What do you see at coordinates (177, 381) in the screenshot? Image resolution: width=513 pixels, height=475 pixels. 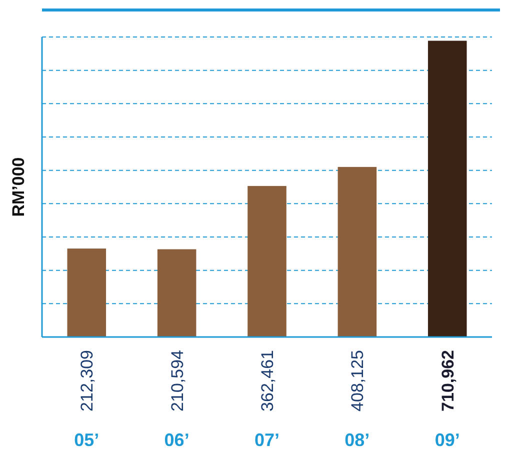 I see `data-label: 210,594` at bounding box center [177, 381].